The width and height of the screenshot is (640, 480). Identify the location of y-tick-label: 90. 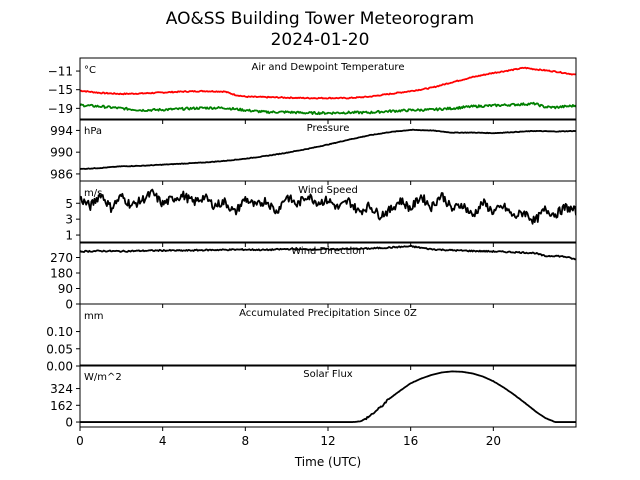
(65, 289).